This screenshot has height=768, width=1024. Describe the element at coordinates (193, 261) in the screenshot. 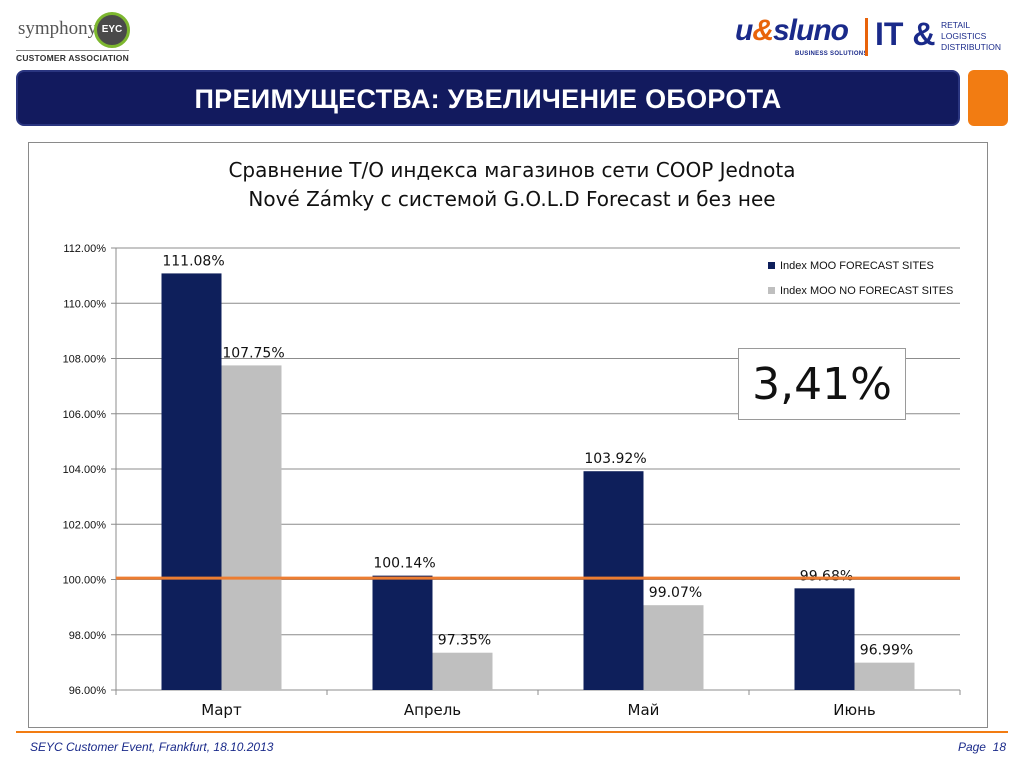

I see `data-label: 111.08%` at that location.